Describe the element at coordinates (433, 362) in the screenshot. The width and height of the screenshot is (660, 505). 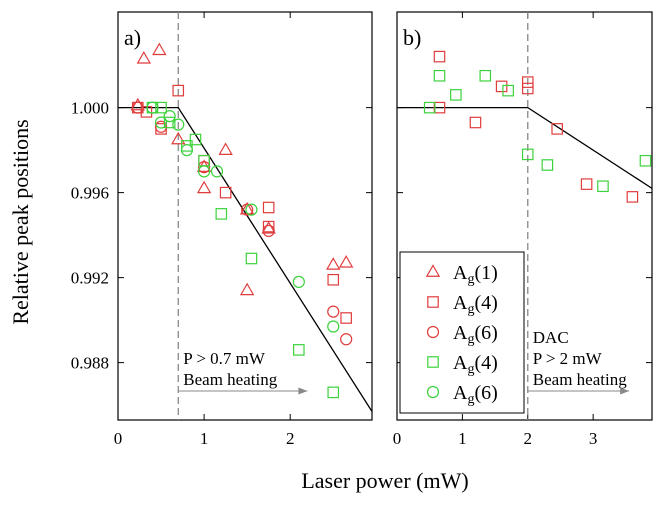
I see `legend-marker-green-square` at that location.